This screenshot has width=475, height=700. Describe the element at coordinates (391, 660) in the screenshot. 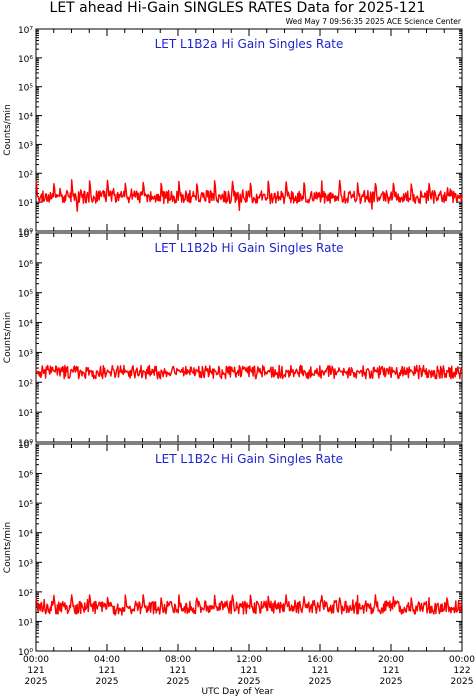

I see `x-tick-label: 20:00` at that location.